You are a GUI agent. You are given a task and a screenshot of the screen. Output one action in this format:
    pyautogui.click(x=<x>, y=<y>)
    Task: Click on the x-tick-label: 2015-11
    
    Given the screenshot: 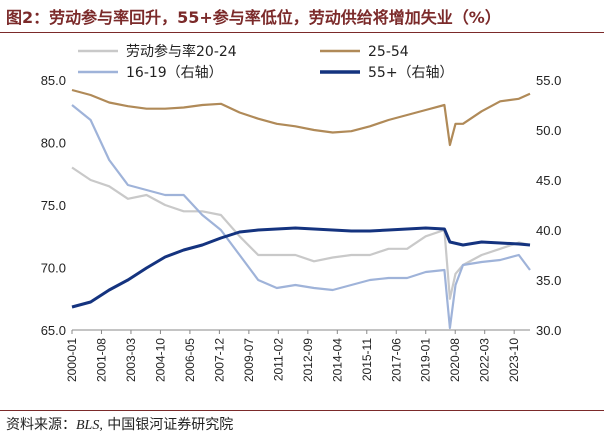 What is the action you would take?
    pyautogui.click(x=367, y=359)
    